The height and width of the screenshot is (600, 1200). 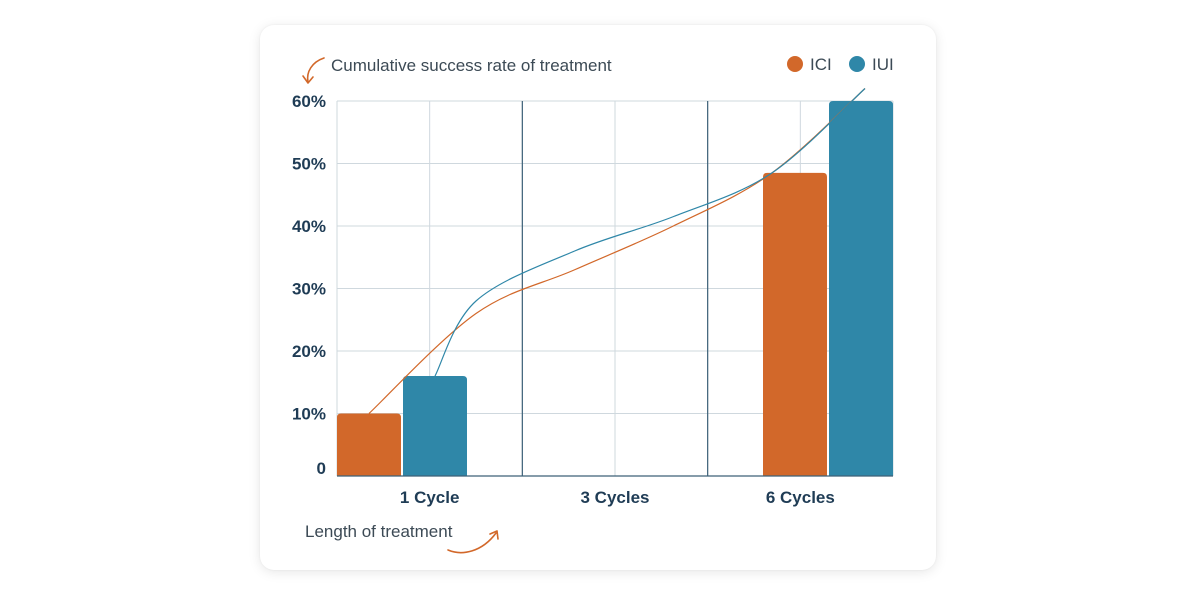 I want to click on legend-iui-swatch, so click(x=857, y=64).